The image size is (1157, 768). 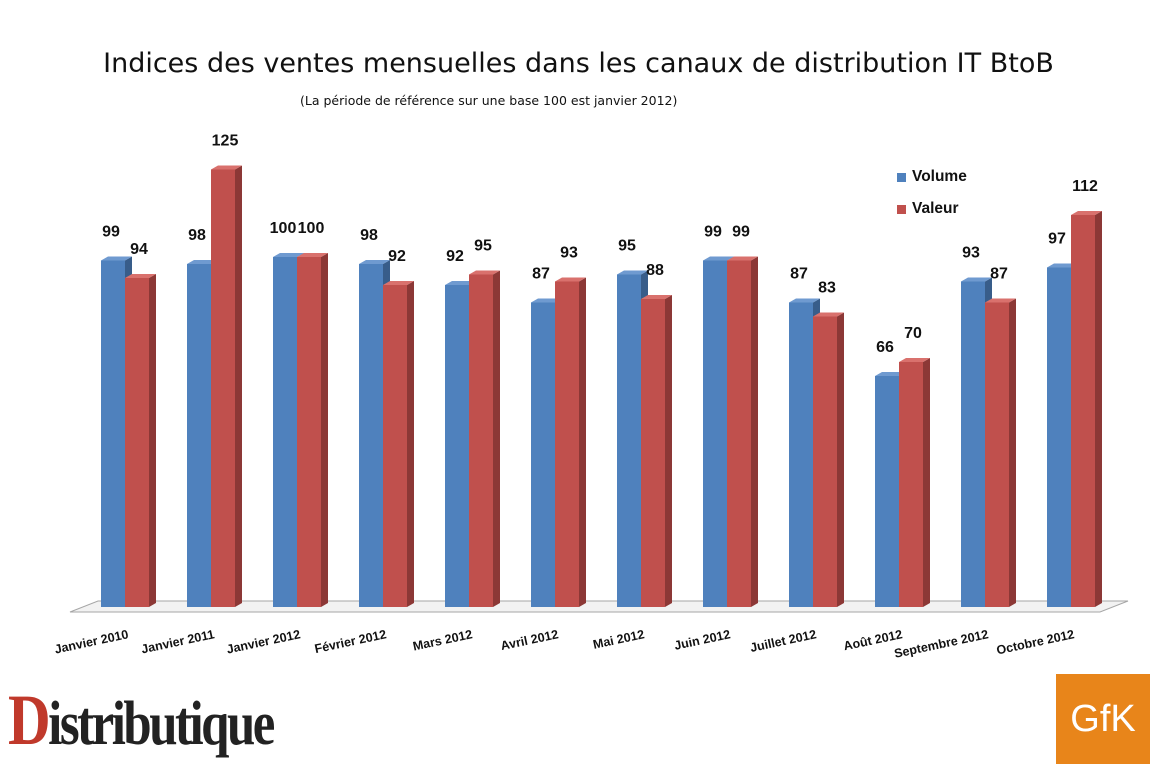 I want to click on value-label-valeur-1: 94, so click(x=139, y=249).